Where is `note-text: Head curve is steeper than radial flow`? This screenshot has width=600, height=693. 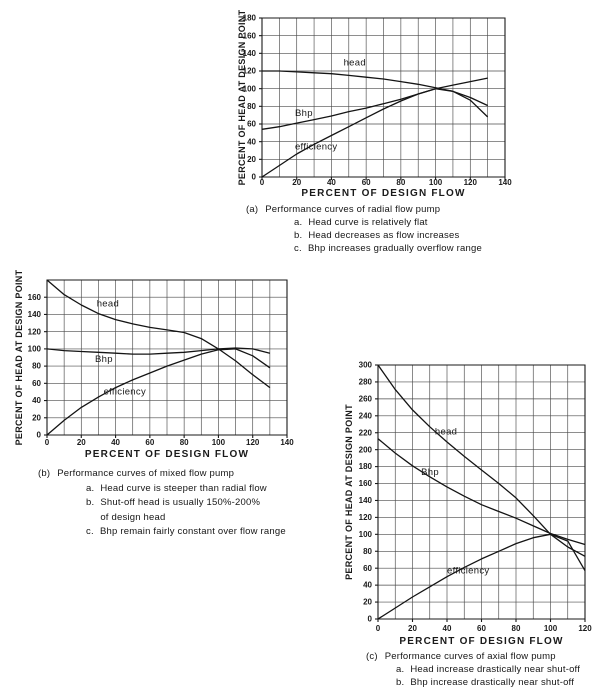 note-text: Head curve is steeper than radial flow is located at coordinates (183, 488).